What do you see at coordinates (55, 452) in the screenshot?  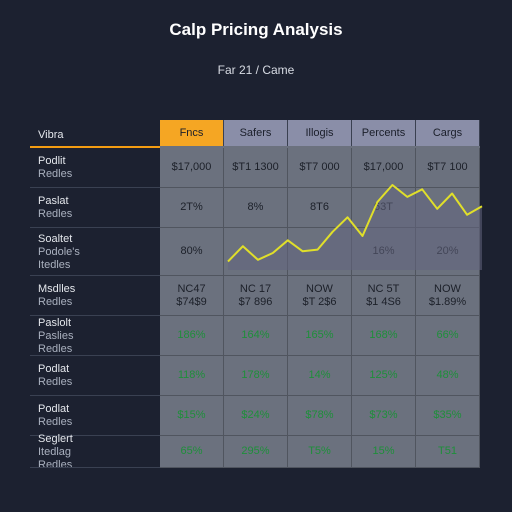 I see `row-label: Seglert Itedlag Redles` at bounding box center [55, 452].